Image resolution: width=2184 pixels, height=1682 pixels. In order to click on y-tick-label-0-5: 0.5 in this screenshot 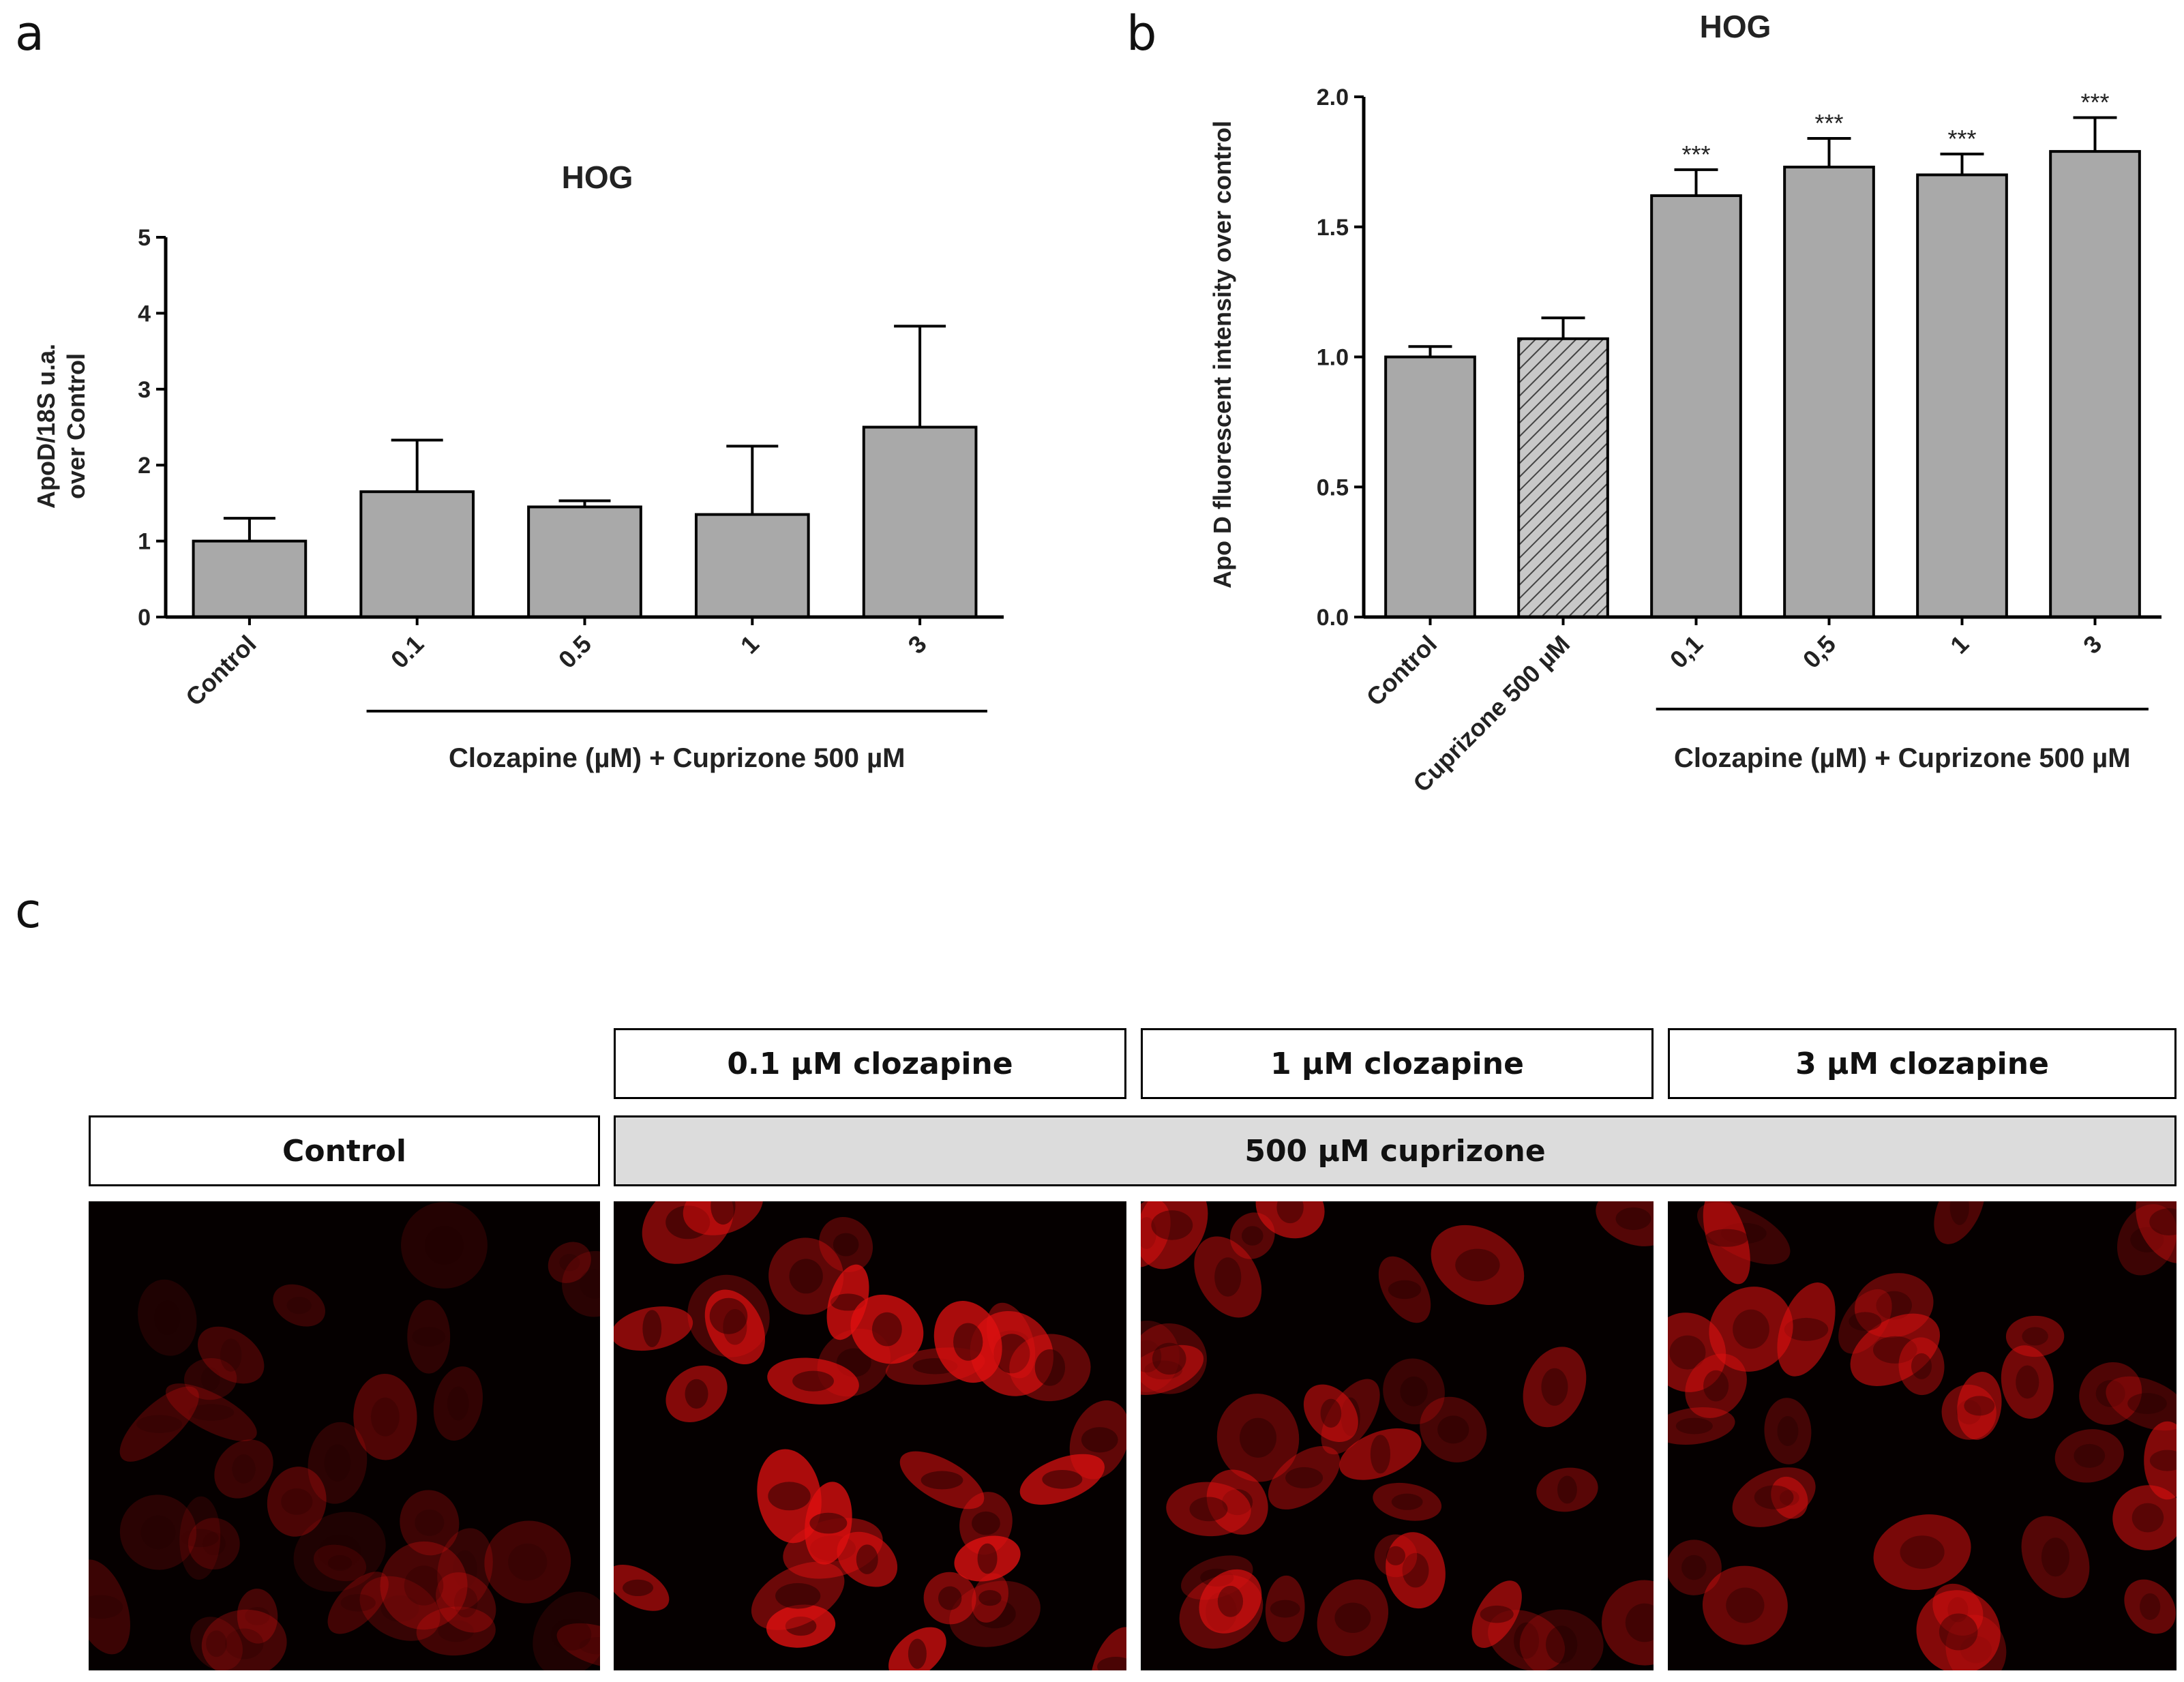, I will do `click(1333, 487)`.